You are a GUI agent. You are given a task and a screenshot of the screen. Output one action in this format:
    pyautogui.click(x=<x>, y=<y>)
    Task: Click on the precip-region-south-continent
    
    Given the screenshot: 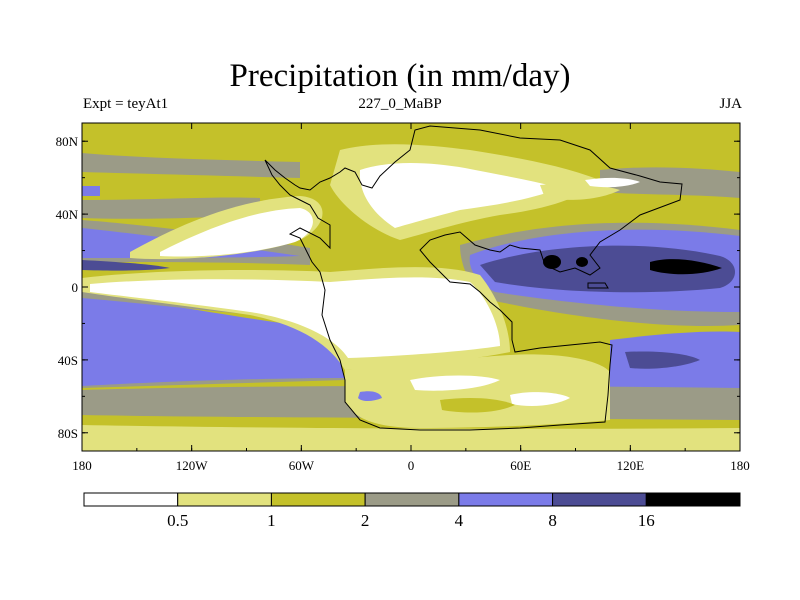 What is the action you would take?
    pyautogui.click(x=477, y=391)
    